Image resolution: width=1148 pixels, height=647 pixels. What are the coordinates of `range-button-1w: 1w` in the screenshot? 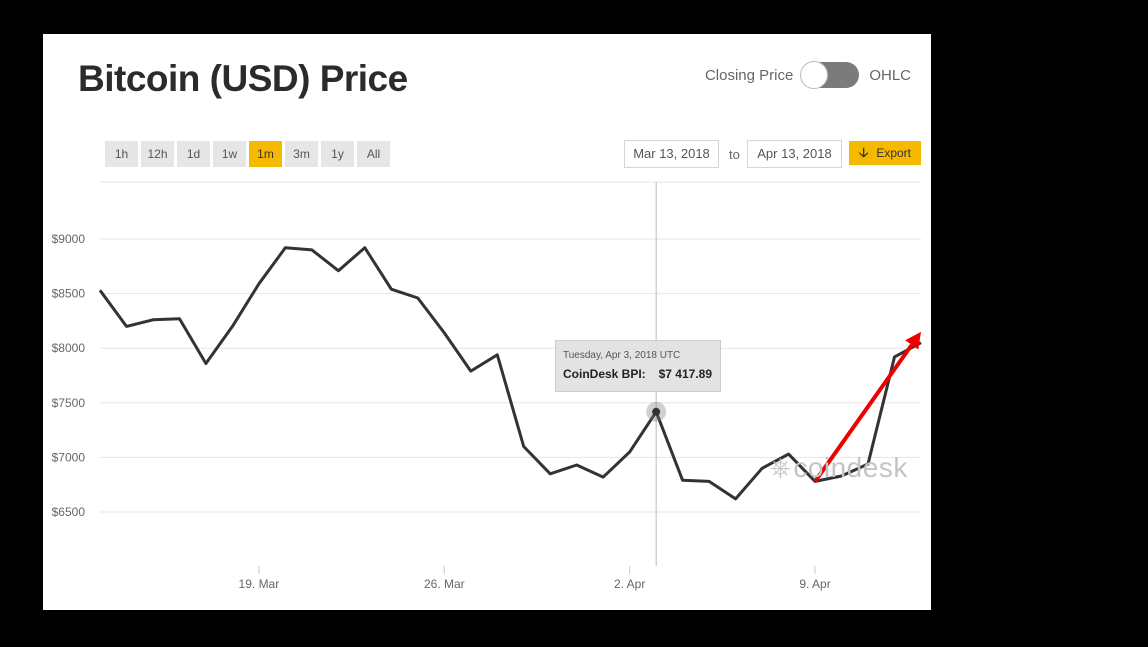 It's located at (229, 154).